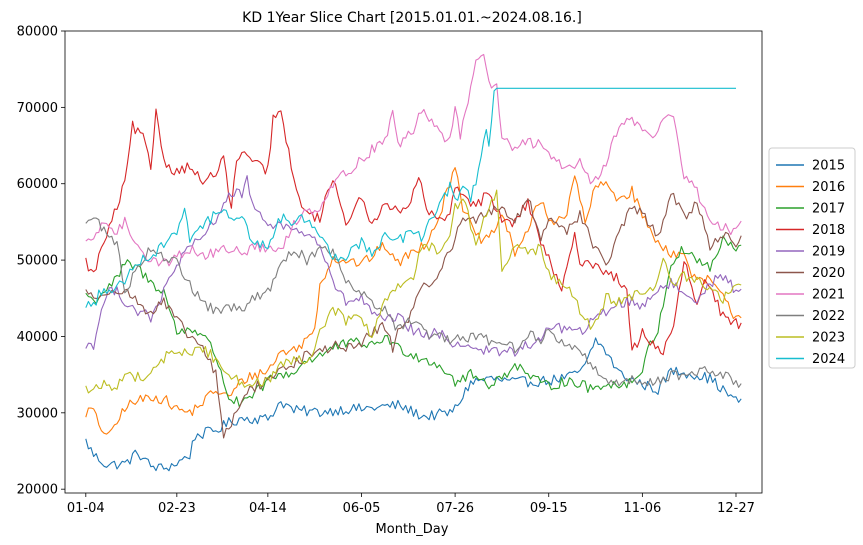 This screenshot has width=863, height=545. I want to click on legend-label-2022: 2022, so click(828, 316).